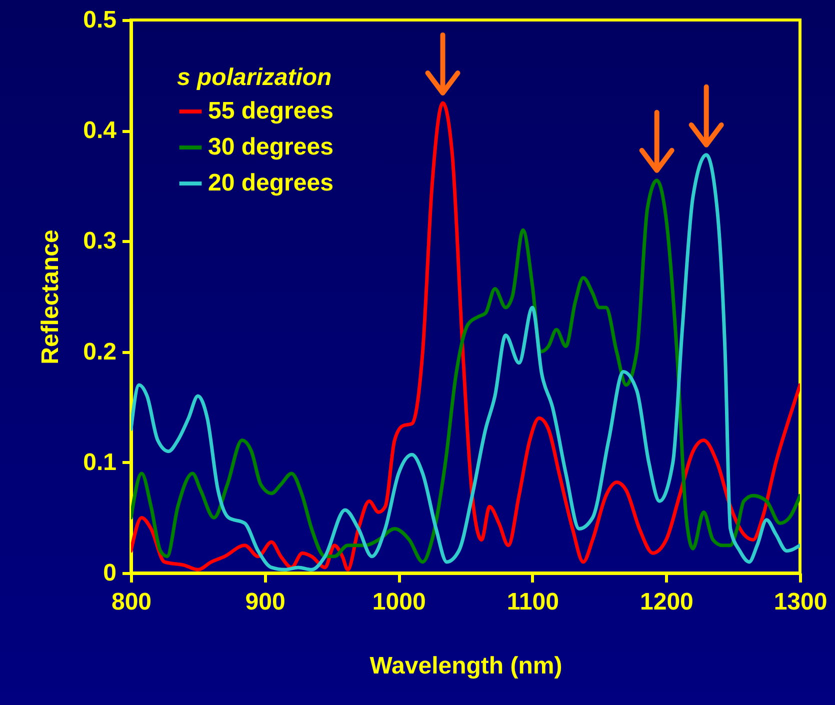  What do you see at coordinates (50, 297) in the screenshot?
I see `y-axis-title: Reflectance` at bounding box center [50, 297].